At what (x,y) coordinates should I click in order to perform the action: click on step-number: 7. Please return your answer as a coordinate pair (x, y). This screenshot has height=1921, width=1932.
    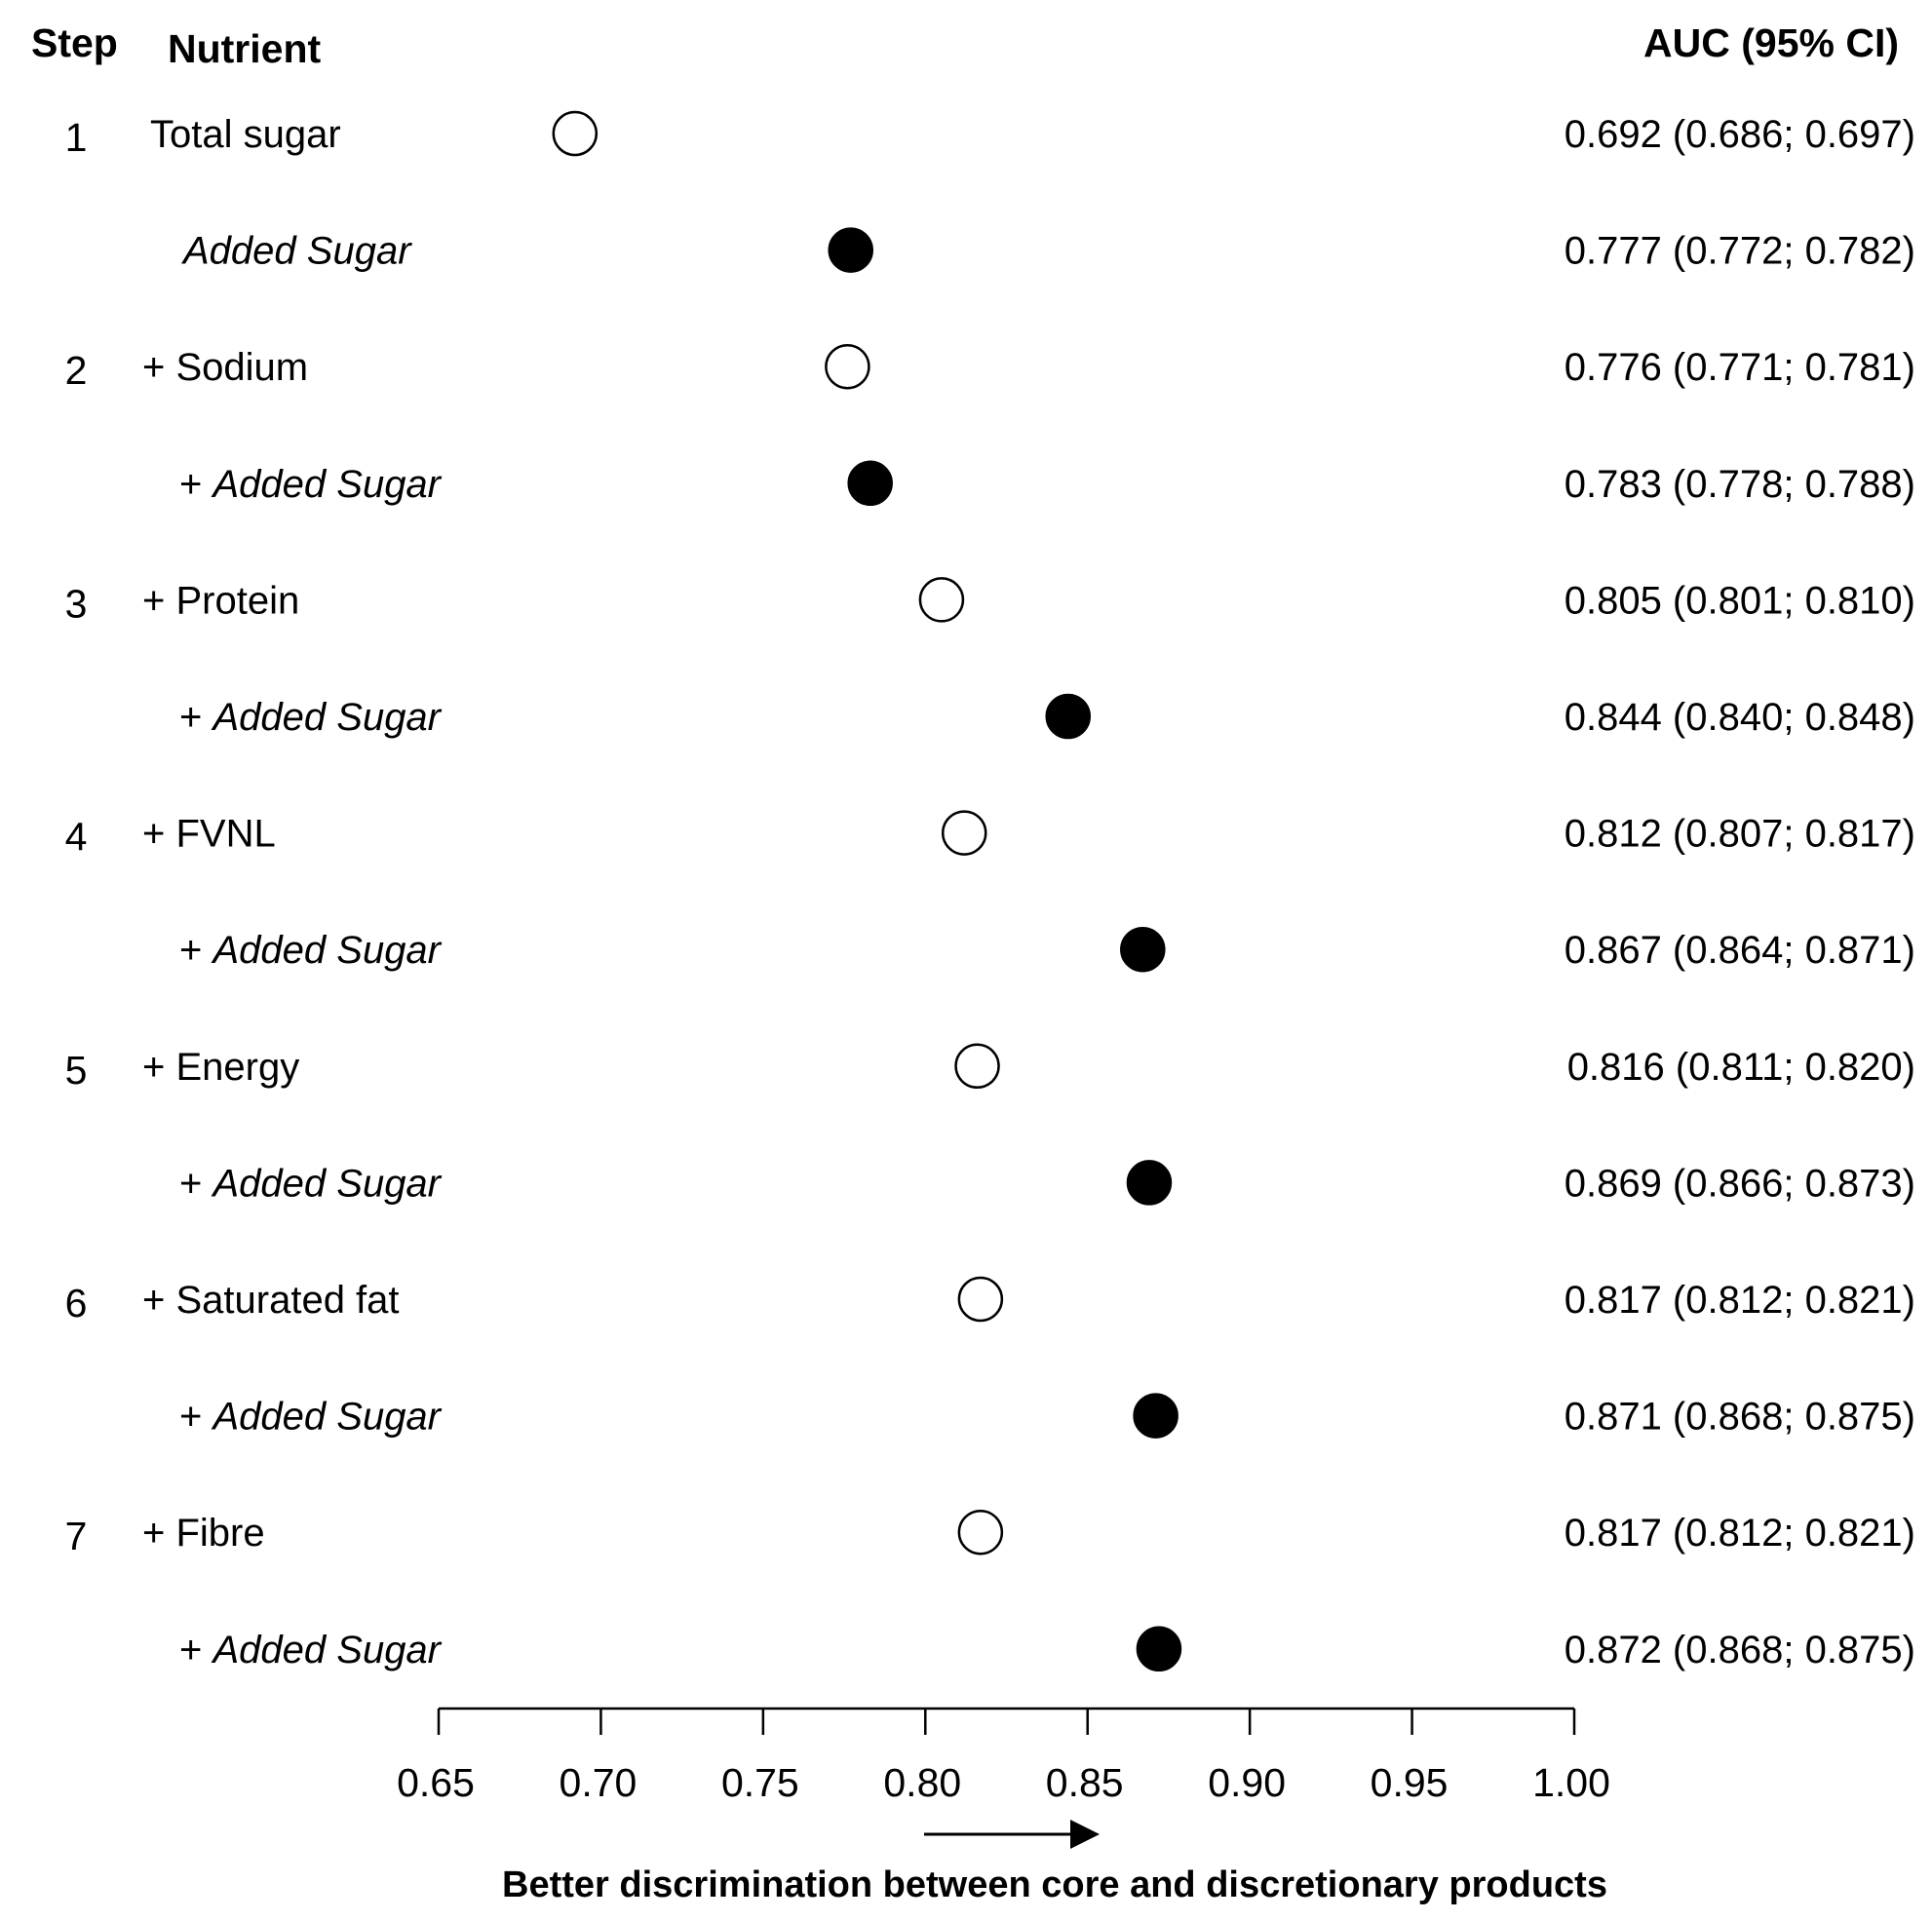
    Looking at the image, I should click on (76, 1536).